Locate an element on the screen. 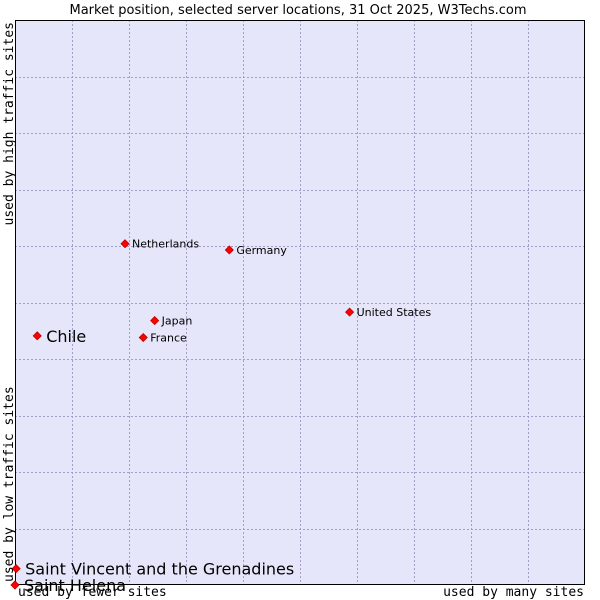 The image size is (600, 600). marker-france is located at coordinates (143, 337).